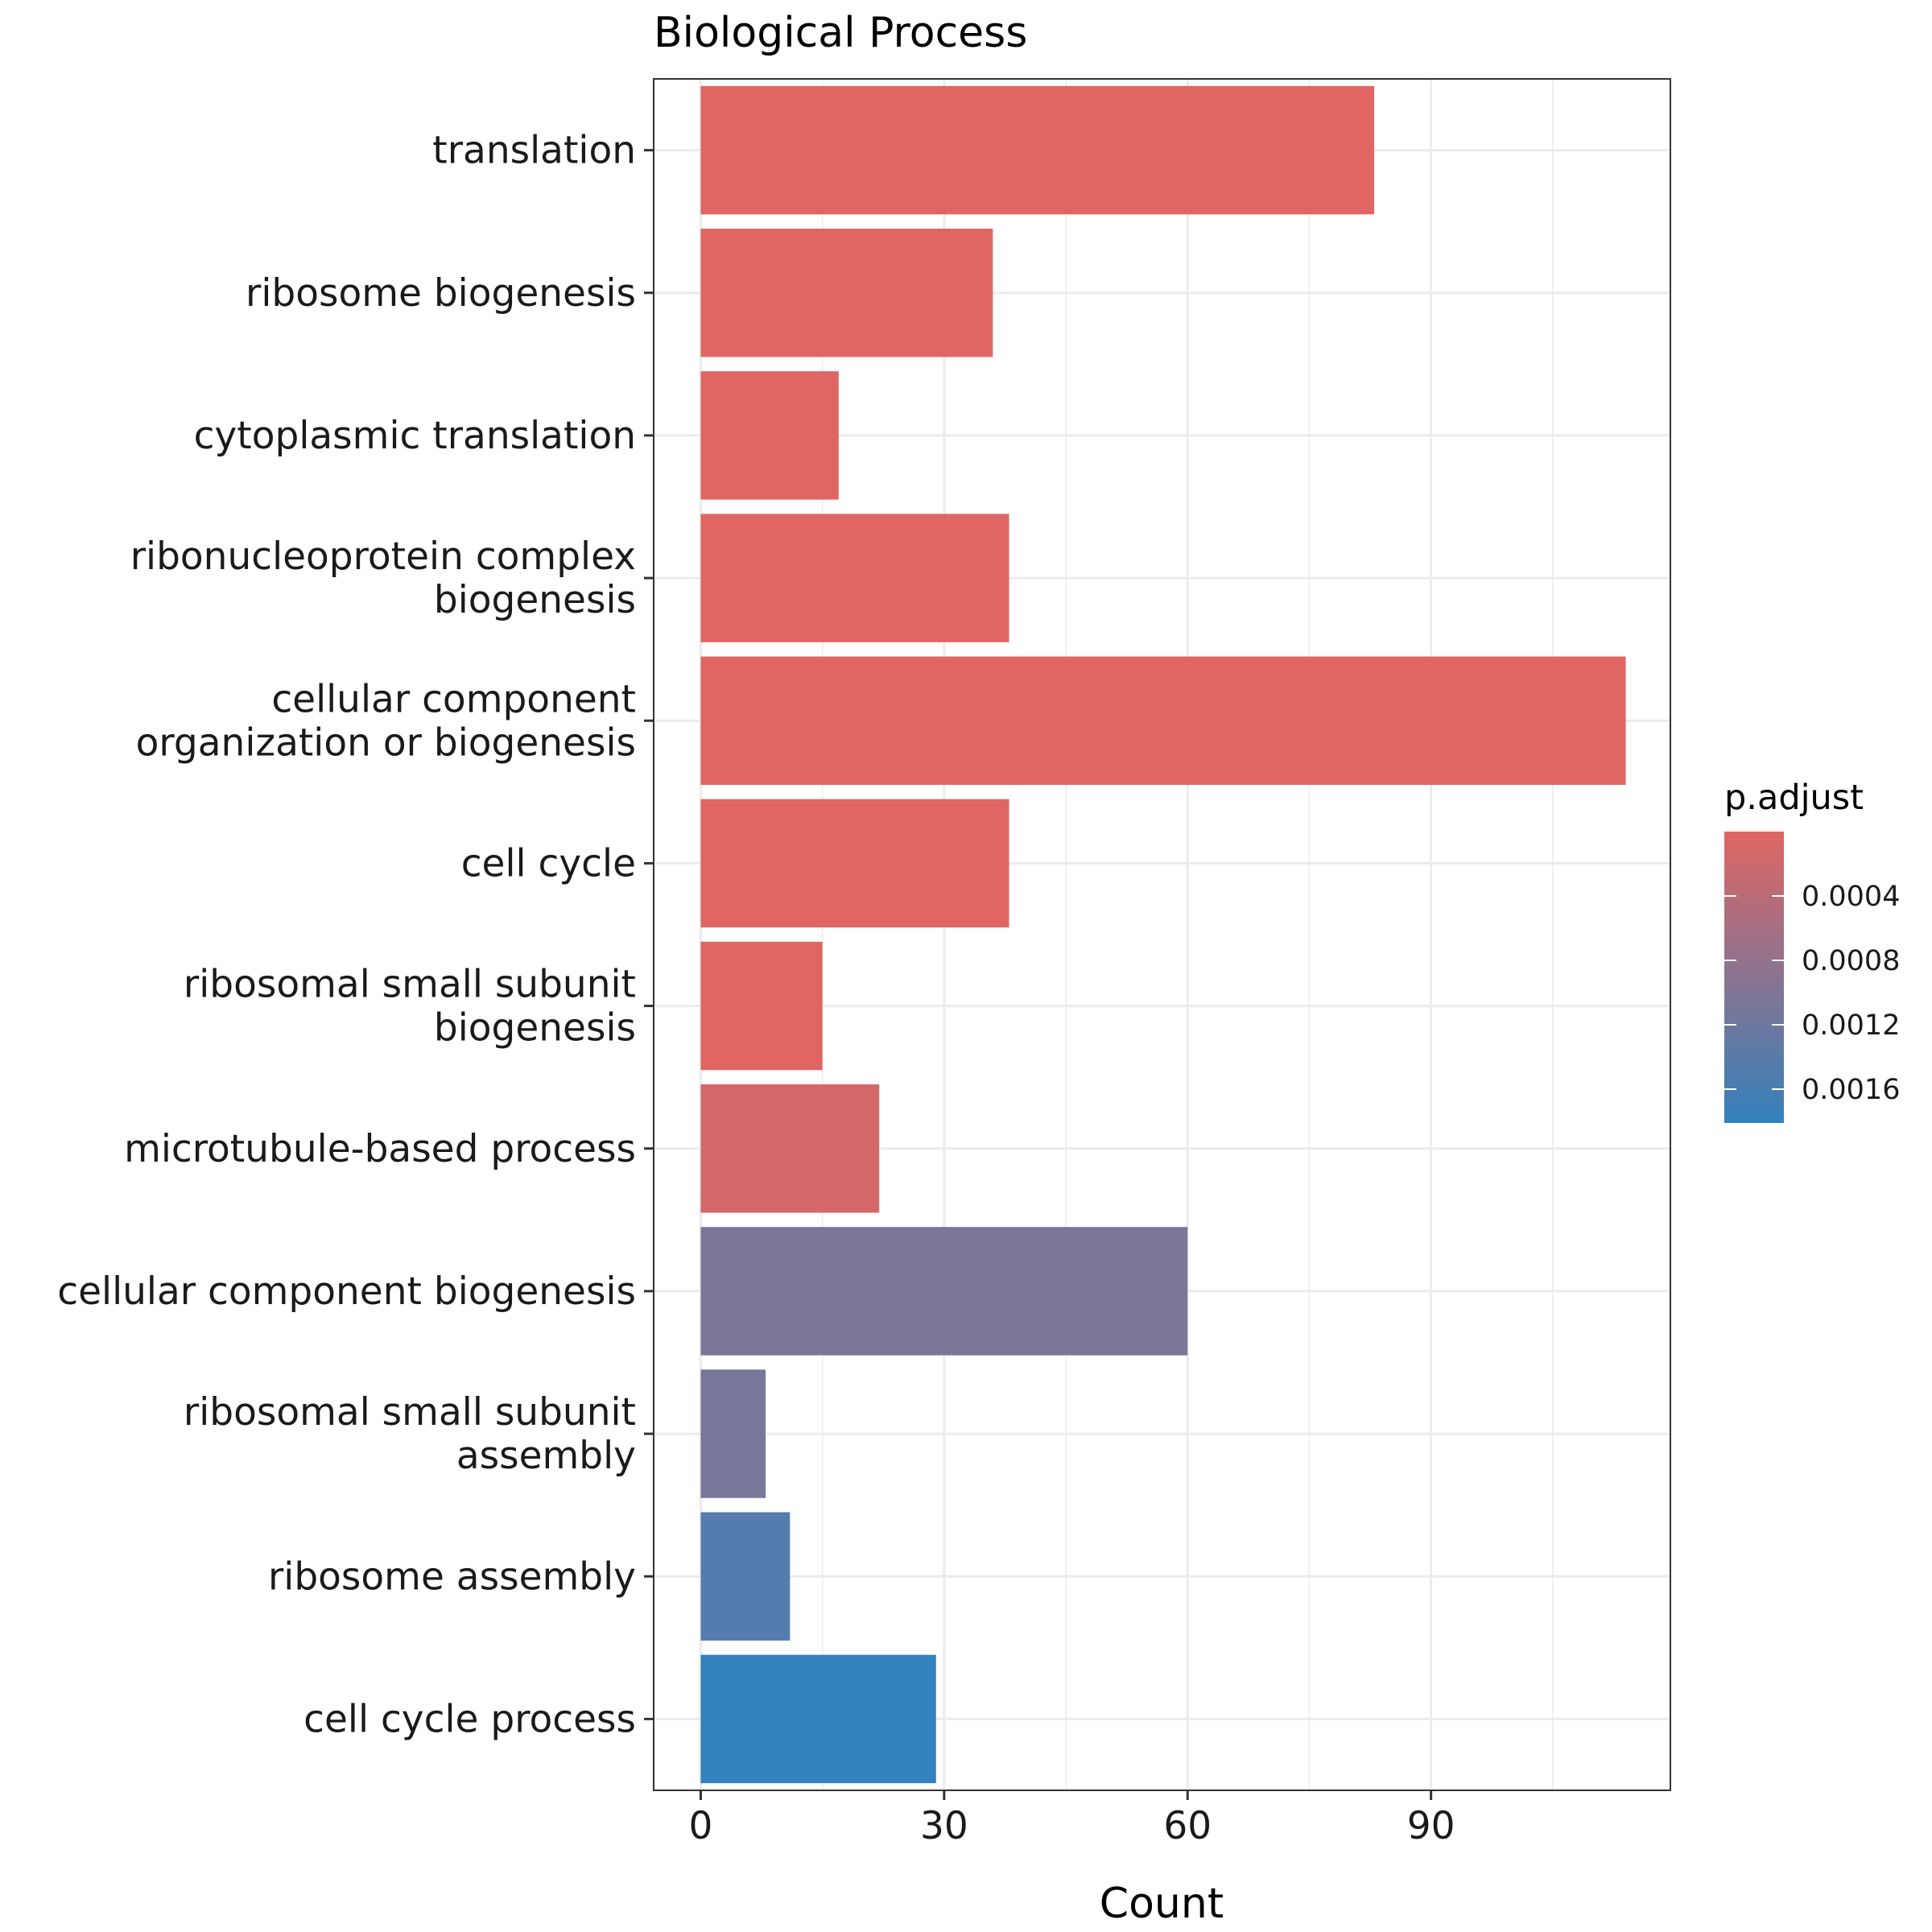 The image size is (1932, 1932). What do you see at coordinates (1754, 977) in the screenshot?
I see `legend-colorbar` at bounding box center [1754, 977].